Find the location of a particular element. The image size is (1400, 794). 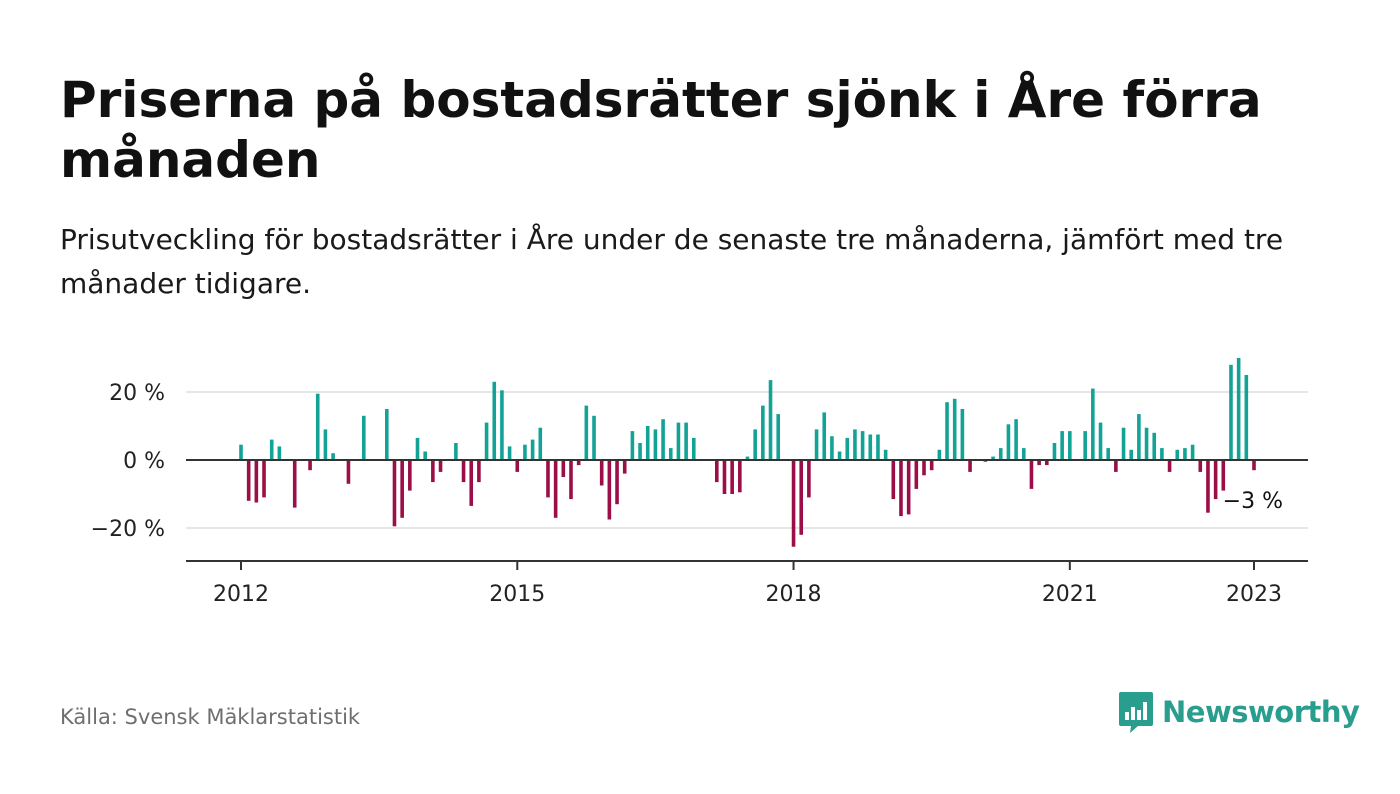

grid-lines is located at coordinates (747, 460).